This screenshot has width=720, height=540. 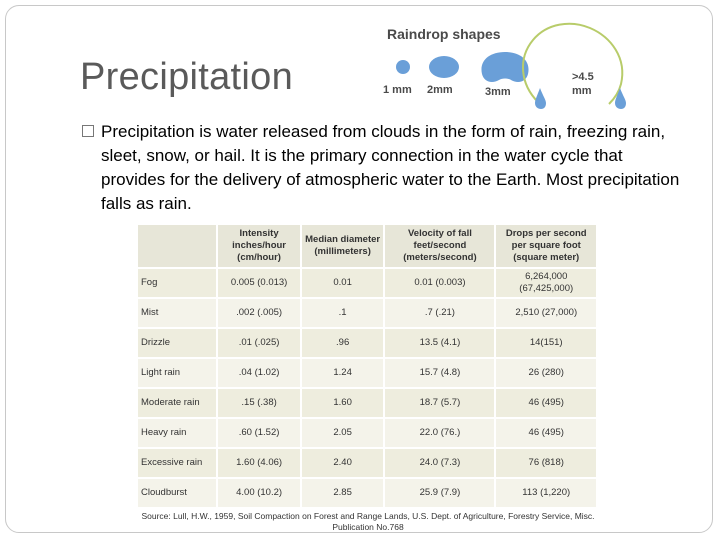 What do you see at coordinates (440, 313) in the screenshot?
I see `table-cell: .7 (.21)` at bounding box center [440, 313].